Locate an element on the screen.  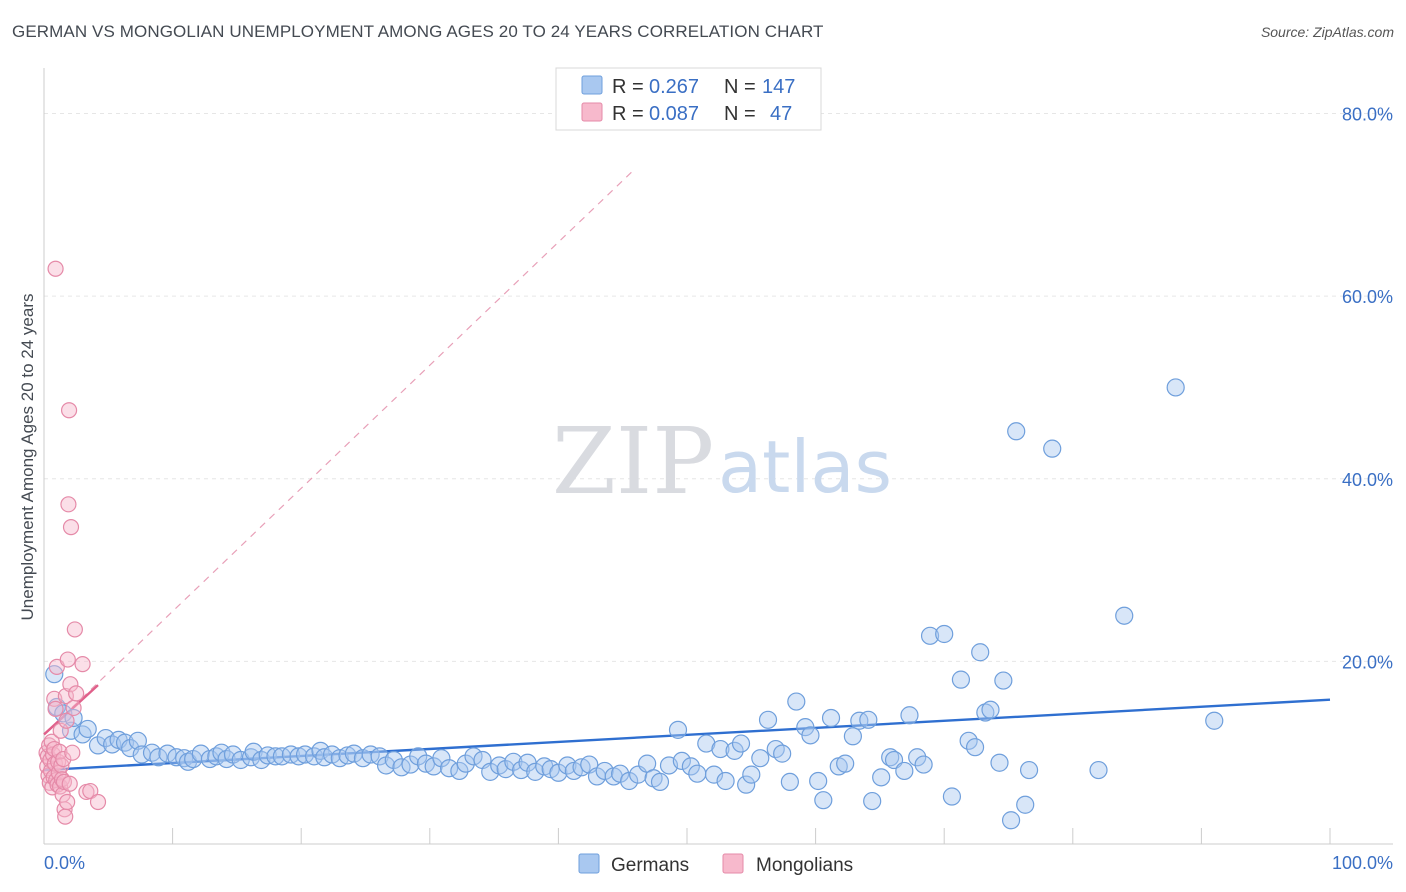
x-tick-label-max: 100.0% is located at coordinates (1362, 863).